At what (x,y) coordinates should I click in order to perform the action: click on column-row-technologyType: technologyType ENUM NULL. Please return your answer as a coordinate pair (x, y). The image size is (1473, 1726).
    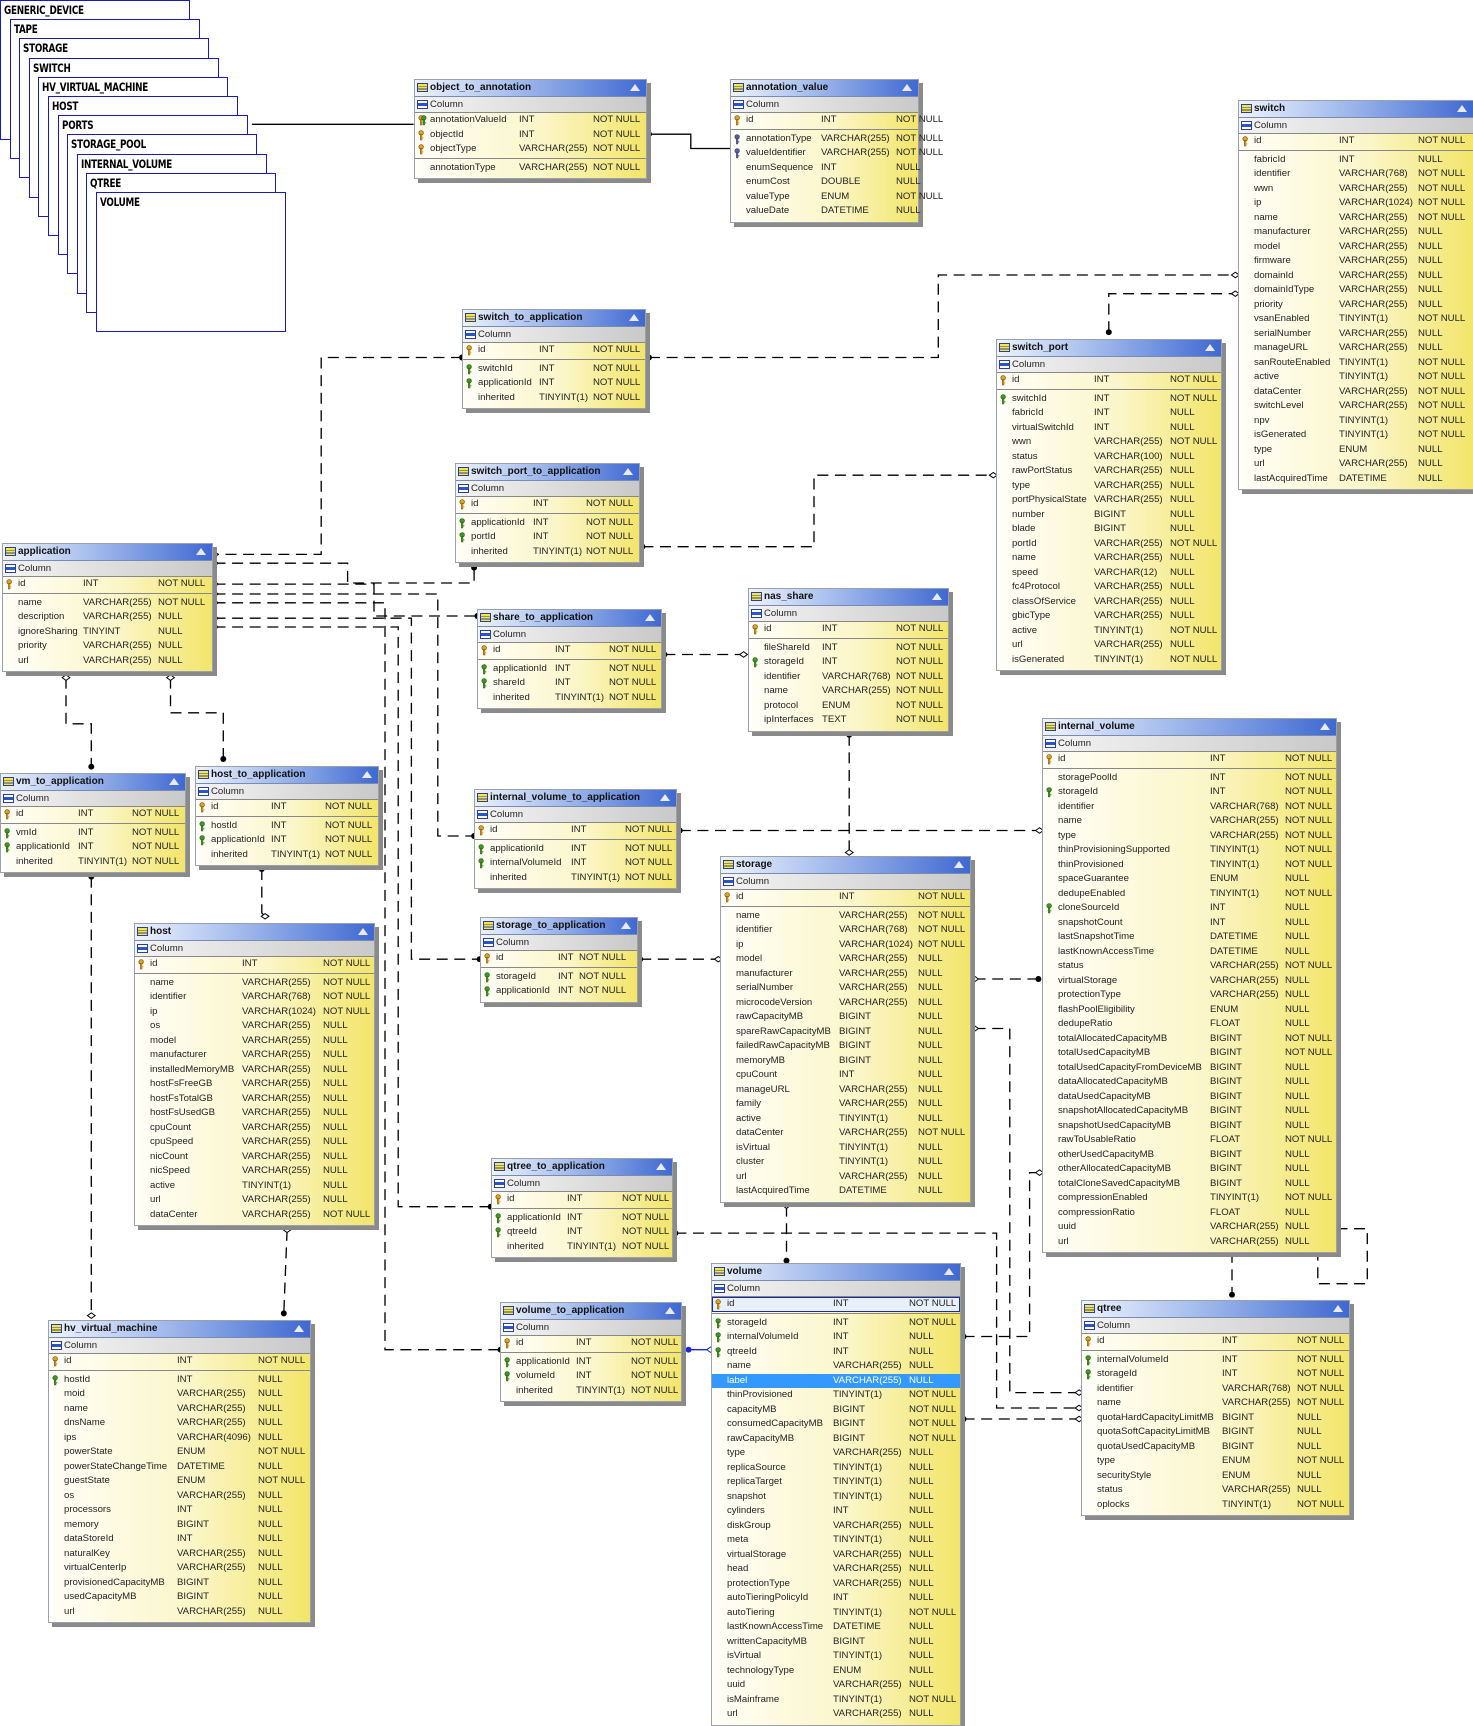
    Looking at the image, I should click on (836, 1671).